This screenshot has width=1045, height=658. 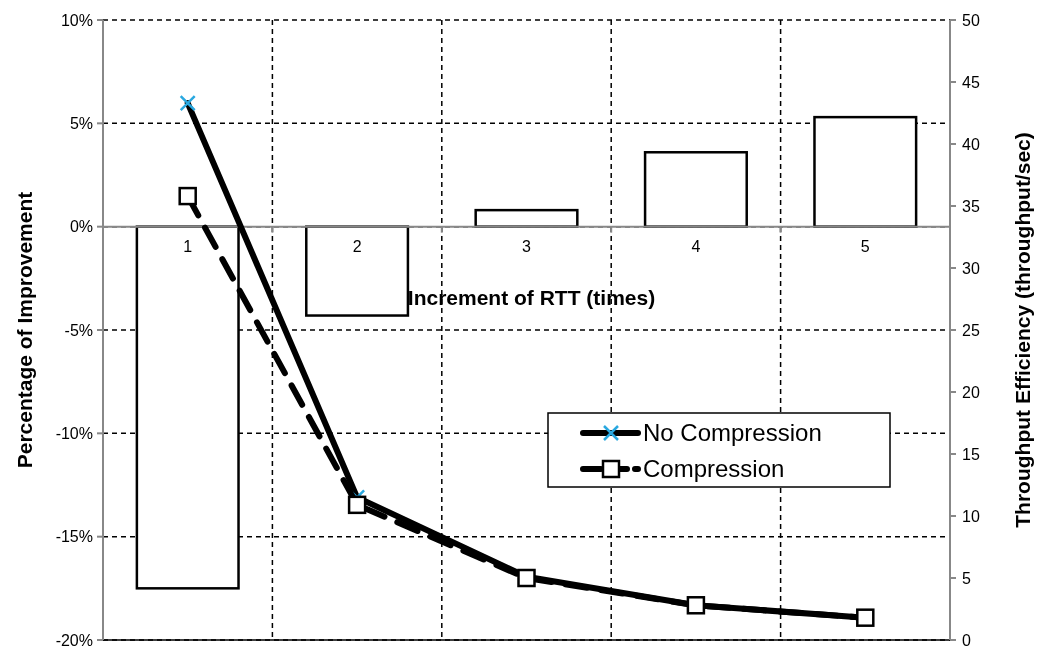 What do you see at coordinates (971, 330) in the screenshot?
I see `y2-tick-label: 25` at bounding box center [971, 330].